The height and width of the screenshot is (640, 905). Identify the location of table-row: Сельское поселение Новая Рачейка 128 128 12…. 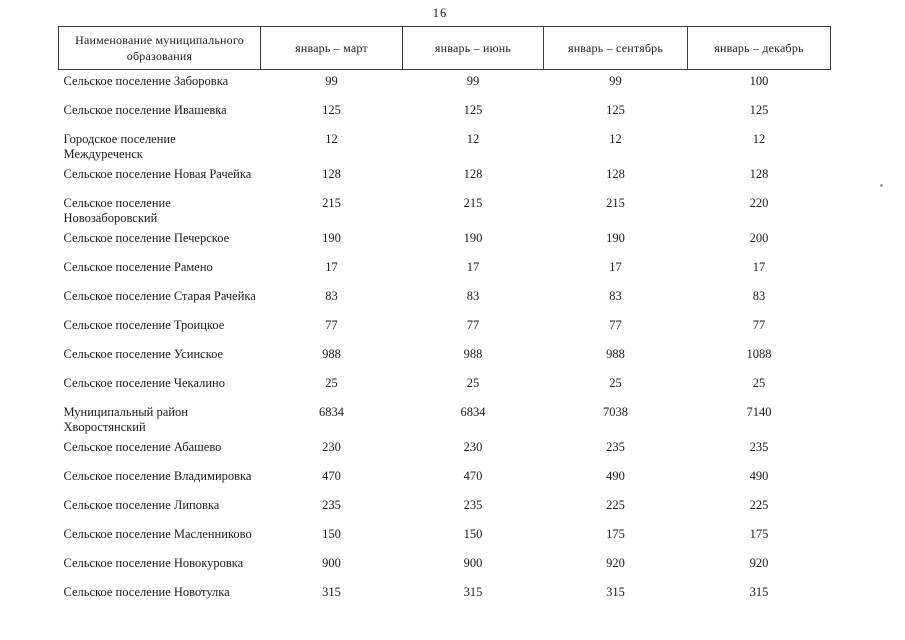
(445, 177).